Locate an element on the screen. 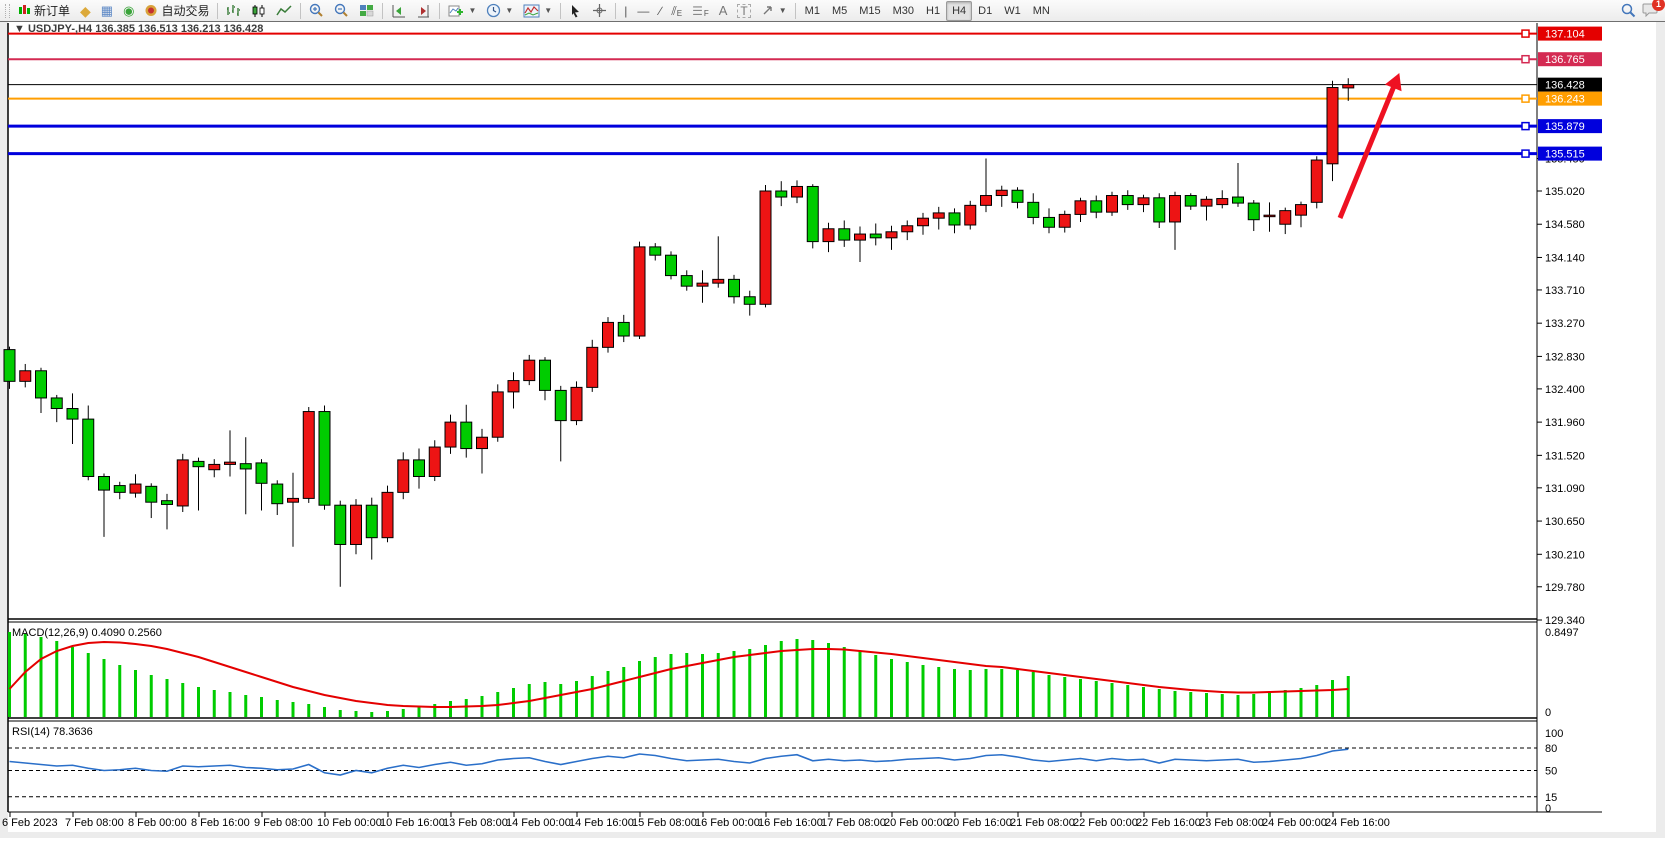 The height and width of the screenshot is (843, 1665). date-label: 17 Feb 08:00 is located at coordinates (853, 823).